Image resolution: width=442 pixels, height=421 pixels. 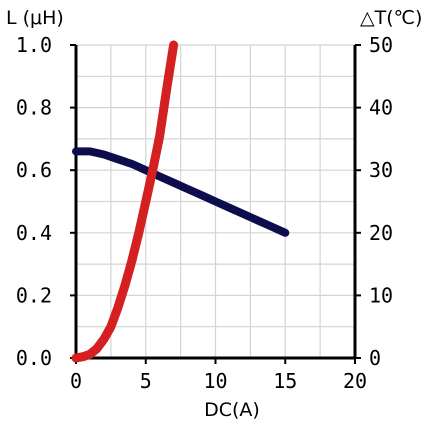 I want to click on y-right-tick-label: 10, so click(x=381, y=295).